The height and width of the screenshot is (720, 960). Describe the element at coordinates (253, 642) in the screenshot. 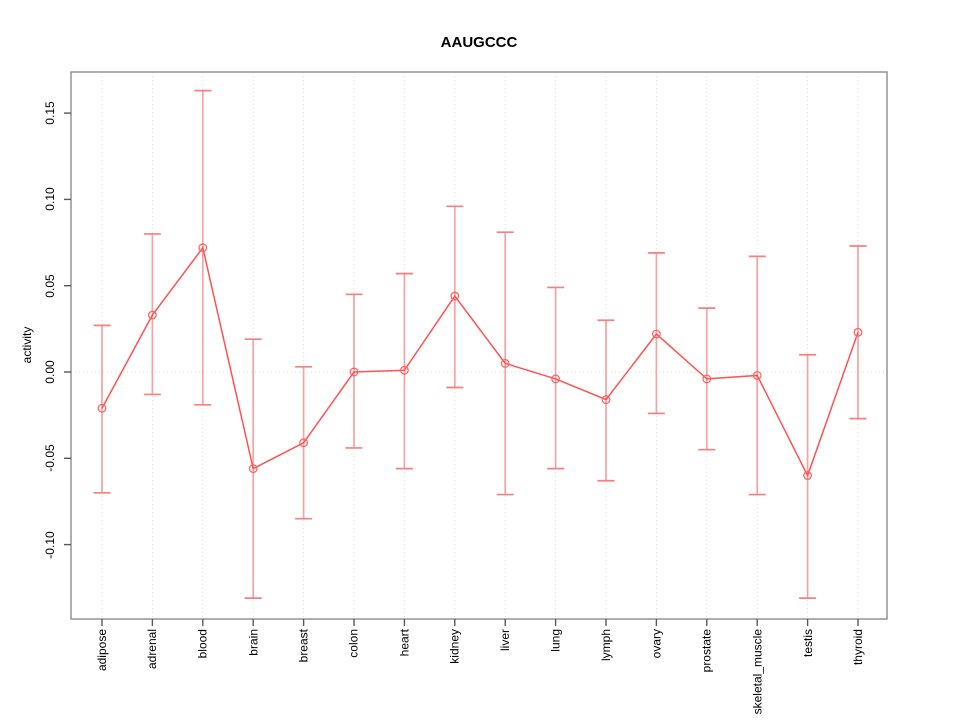

I see `x-tick-label-brain: brain` at that location.